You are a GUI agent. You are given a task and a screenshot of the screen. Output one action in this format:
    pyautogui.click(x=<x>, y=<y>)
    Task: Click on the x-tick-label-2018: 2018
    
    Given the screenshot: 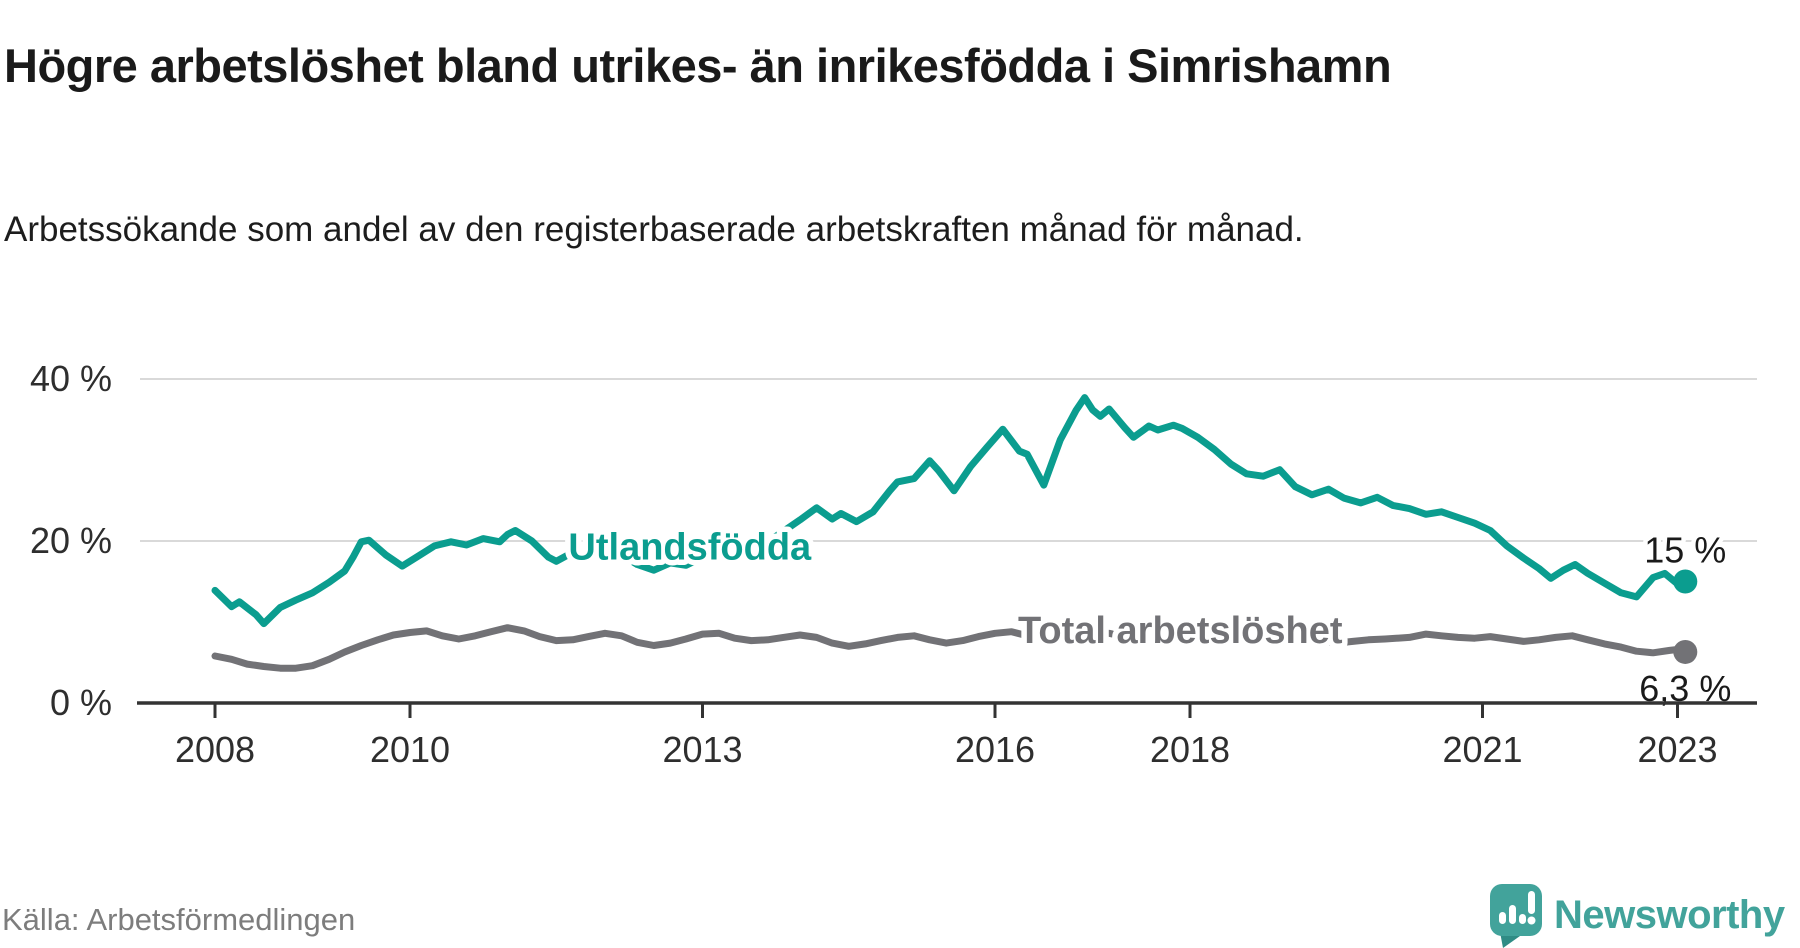 What is the action you would take?
    pyautogui.click(x=1190, y=749)
    